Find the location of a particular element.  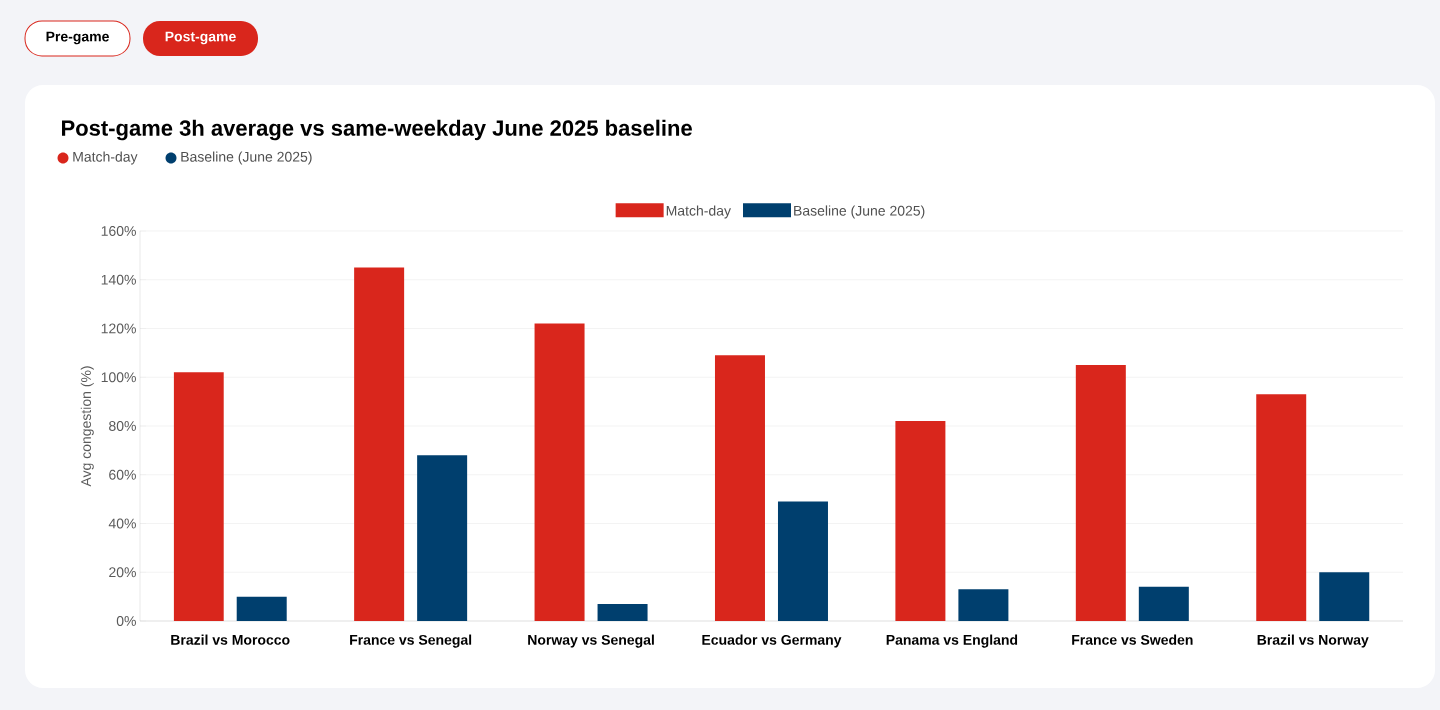

y-axis-title: Avg congestion (%) is located at coordinates (87, 426).